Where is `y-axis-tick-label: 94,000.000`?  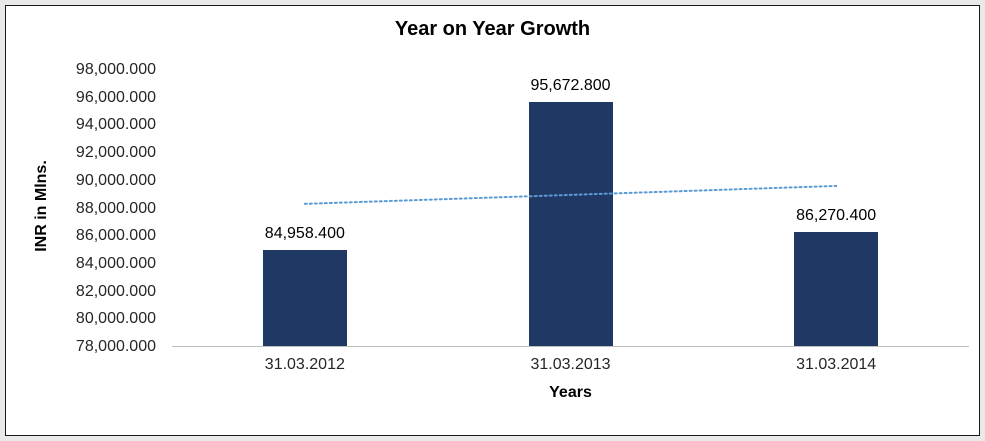 y-axis-tick-label: 94,000.000 is located at coordinates (115, 125).